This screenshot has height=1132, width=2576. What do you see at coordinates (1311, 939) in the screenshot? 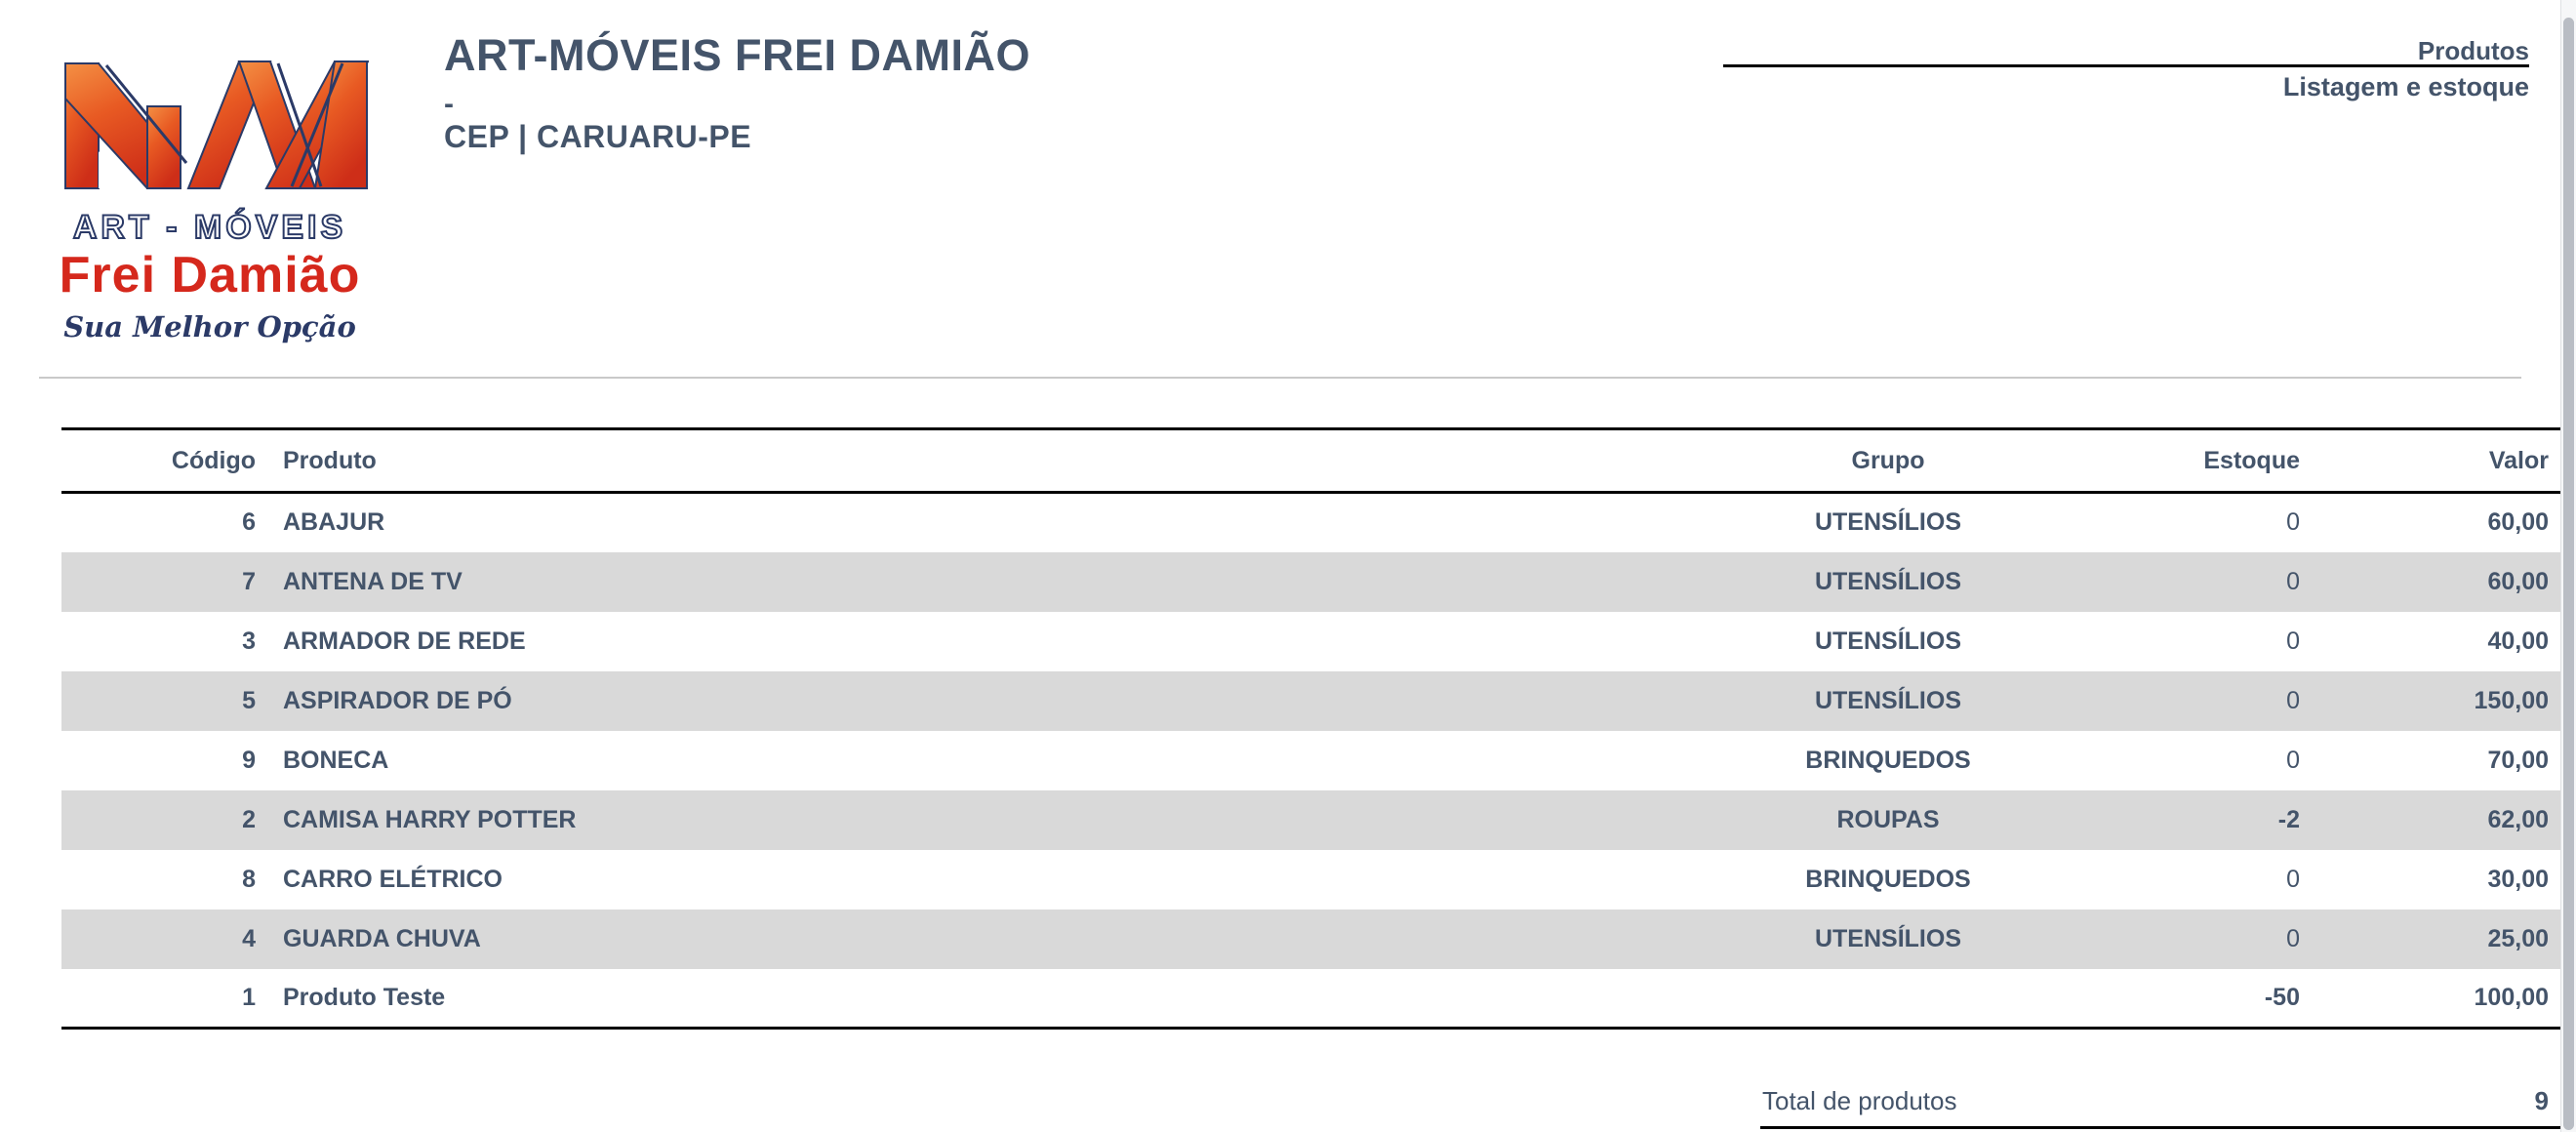
I see `table-row: 4 GUARDA CHUVA UTENSÍLIOS 0 25,00` at bounding box center [1311, 939].